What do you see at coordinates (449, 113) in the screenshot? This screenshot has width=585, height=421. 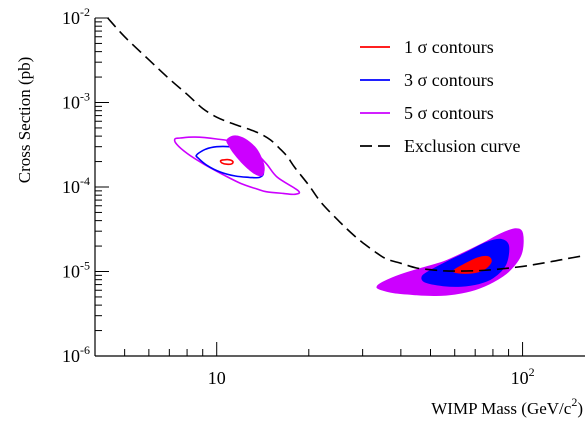 I see `legend-label: 5 σ contours` at bounding box center [449, 113].